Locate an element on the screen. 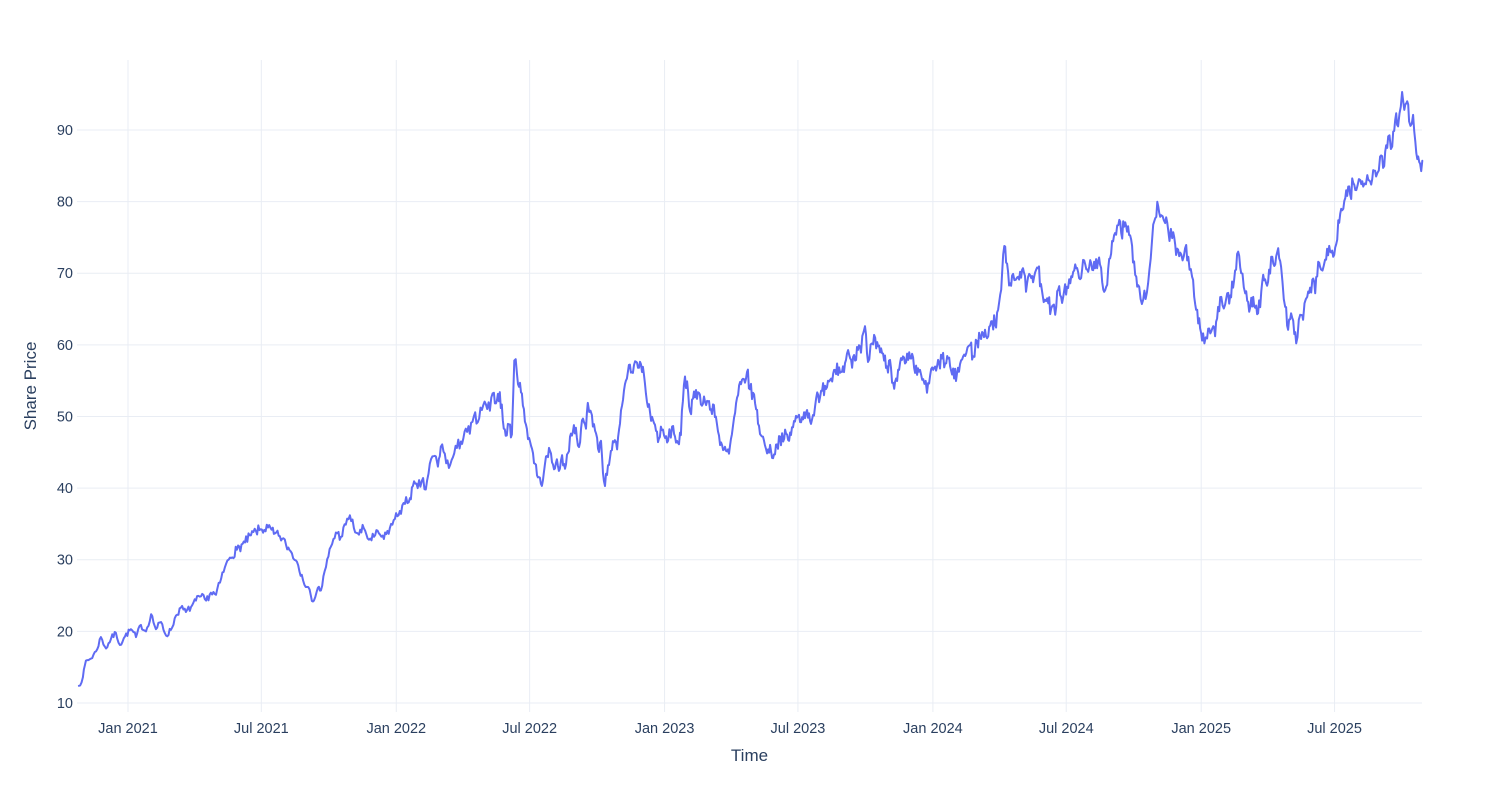 The image size is (1500, 800). x-axis-title: Time is located at coordinates (749, 755).